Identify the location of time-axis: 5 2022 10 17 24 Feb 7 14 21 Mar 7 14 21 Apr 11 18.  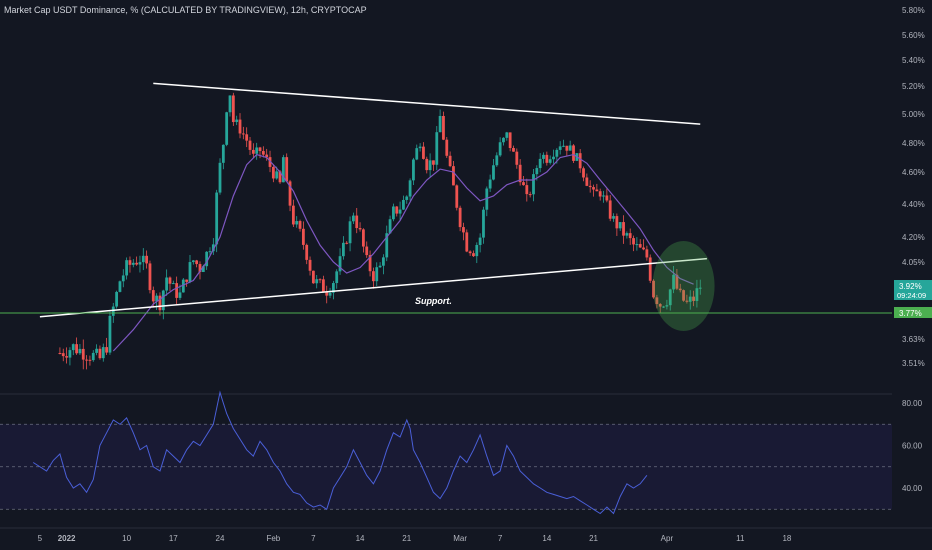
(466, 535).